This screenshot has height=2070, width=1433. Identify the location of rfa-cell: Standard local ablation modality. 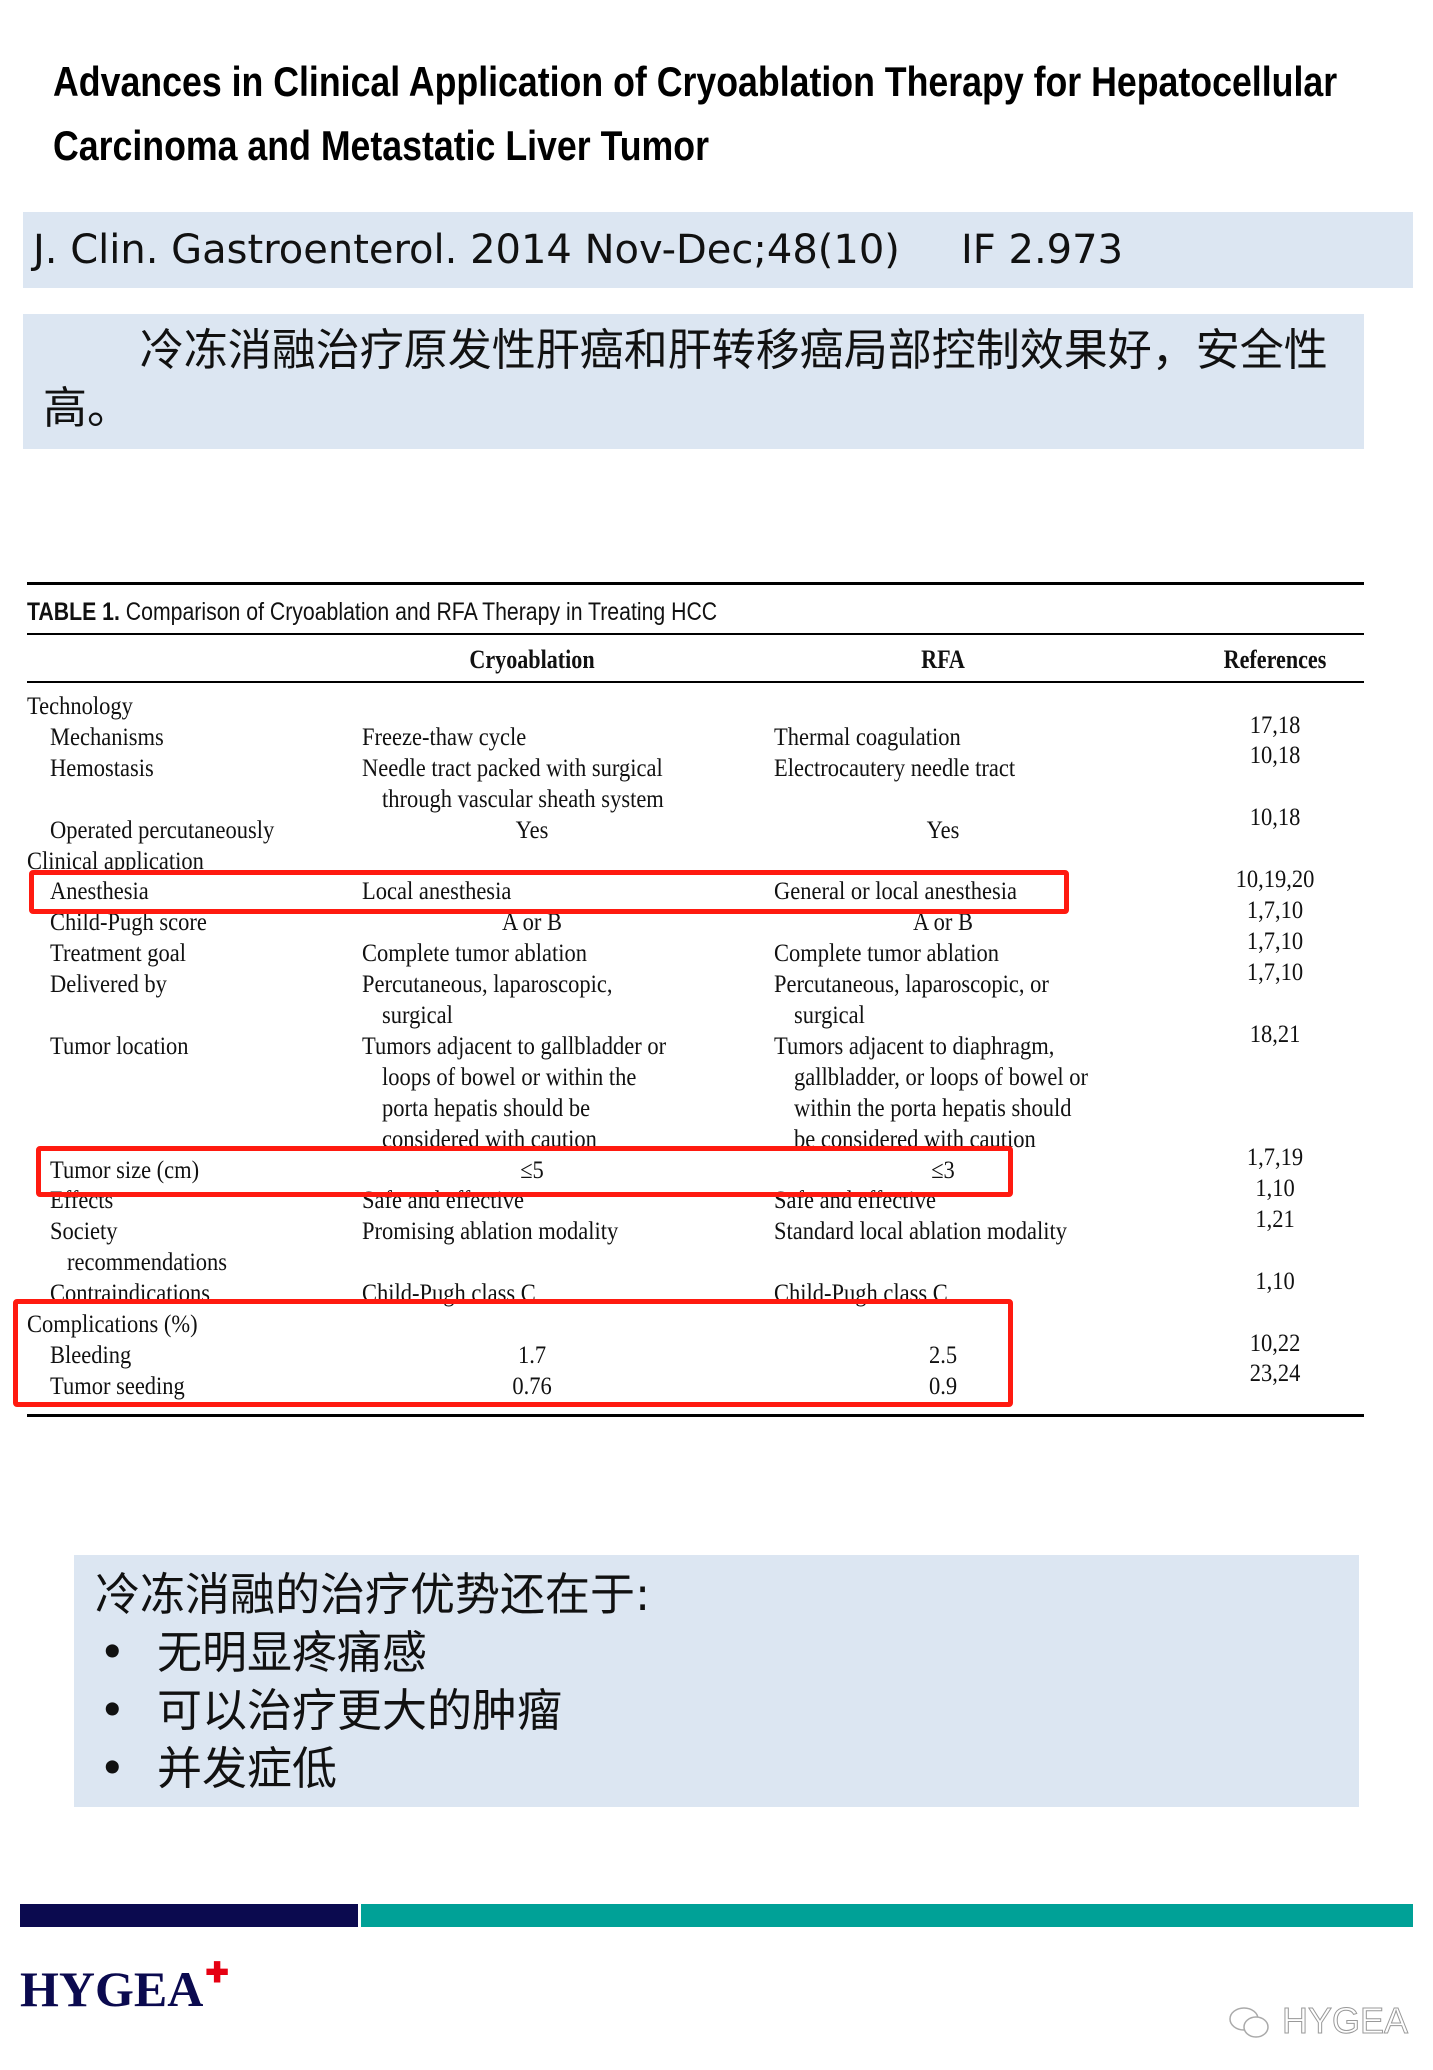
(921, 1232).